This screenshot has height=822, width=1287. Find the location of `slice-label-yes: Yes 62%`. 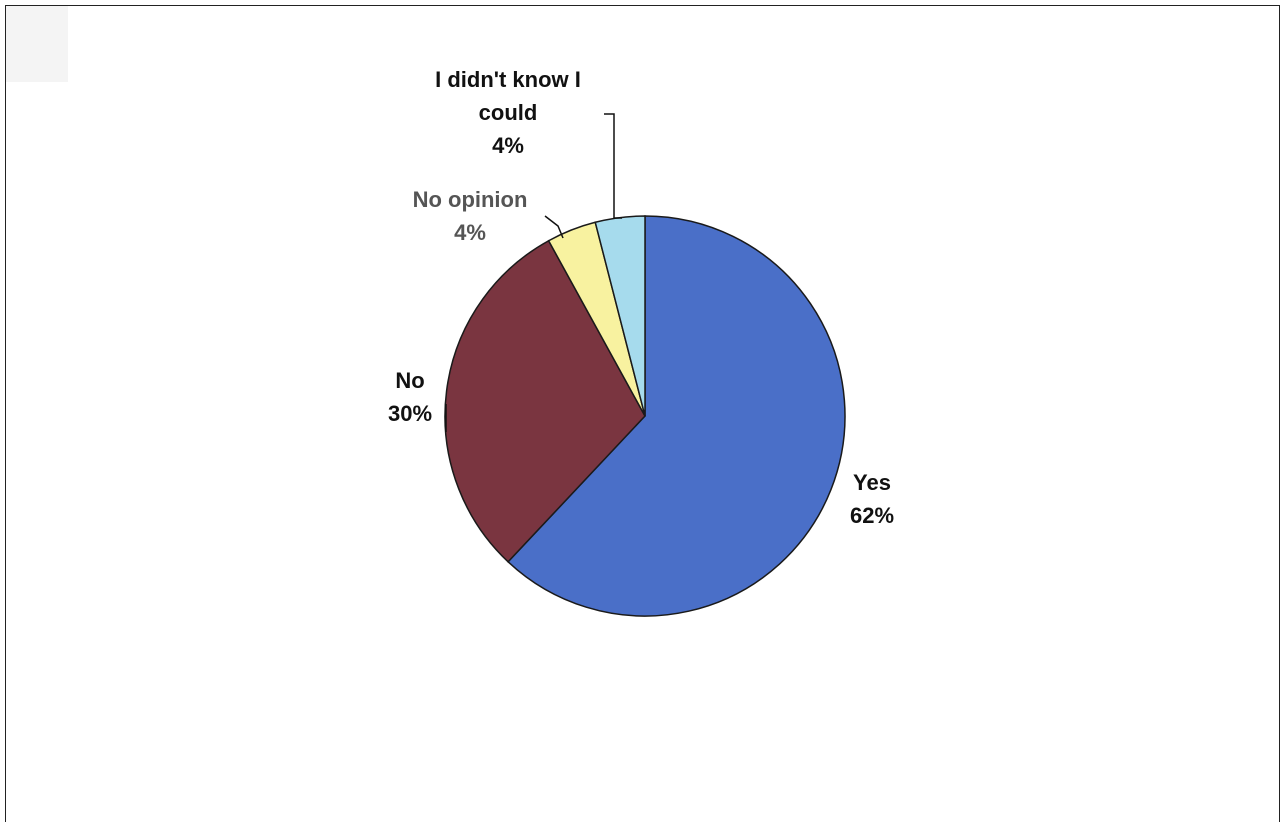

slice-label-yes: Yes 62% is located at coordinates (872, 499).